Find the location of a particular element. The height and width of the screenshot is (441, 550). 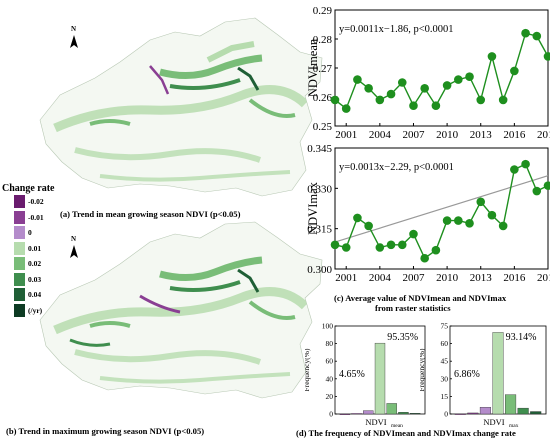

legend-title: Change rate is located at coordinates (28, 188).